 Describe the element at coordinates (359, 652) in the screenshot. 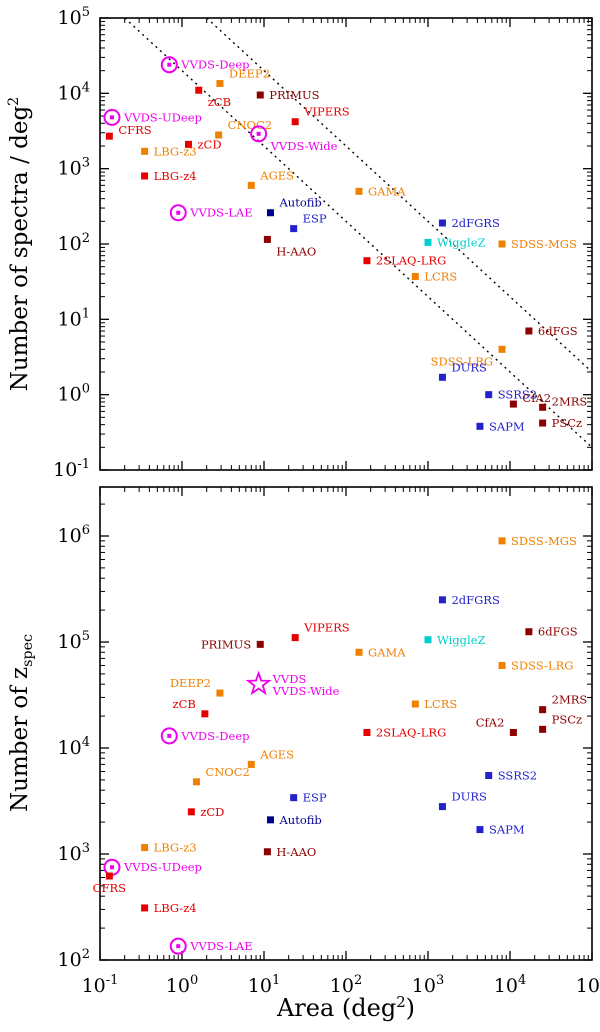

I see `marker-GAMA` at that location.